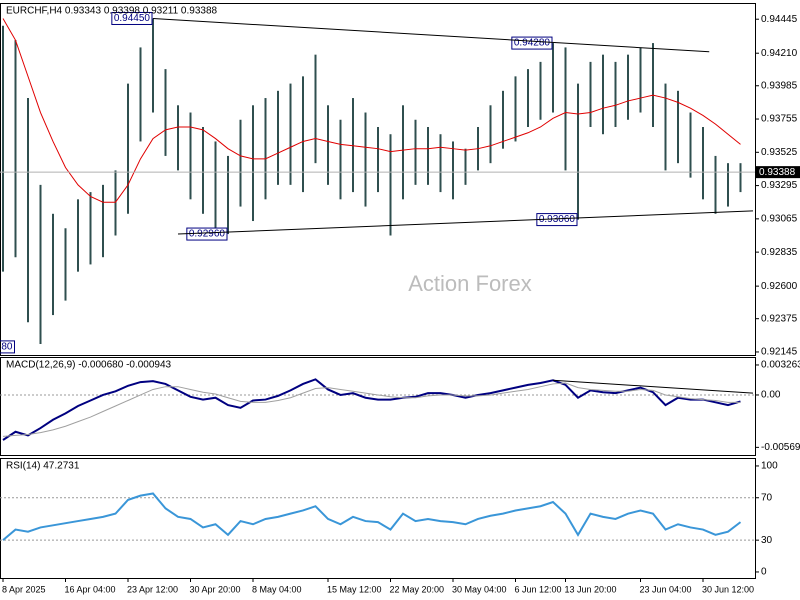 This screenshot has height=600, width=800. Describe the element at coordinates (24, 589) in the screenshot. I see `x-tick-label: 8 Apr 2025` at that location.